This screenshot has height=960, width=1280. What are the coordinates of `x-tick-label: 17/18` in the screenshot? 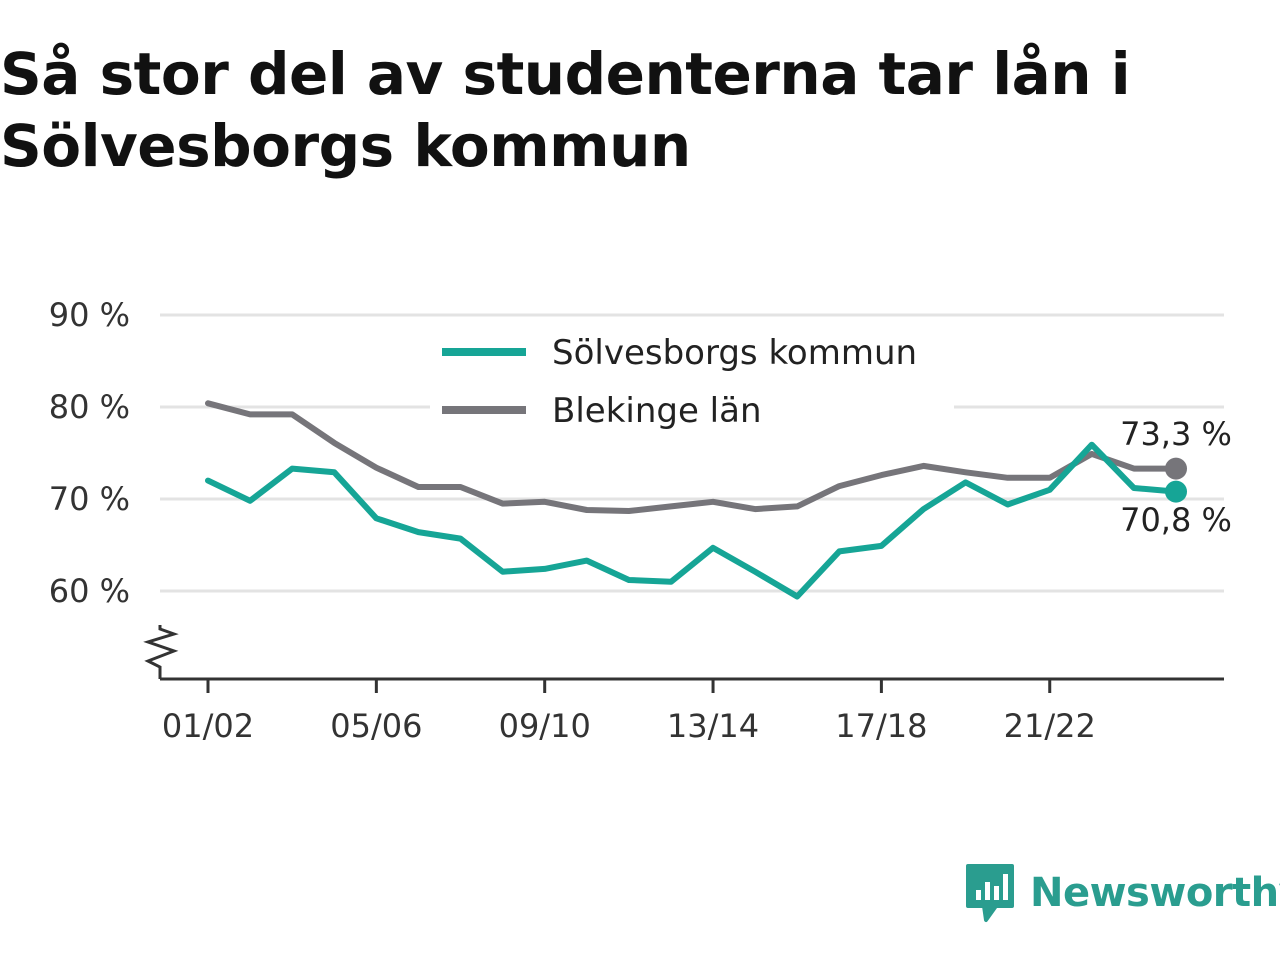 It's located at (881, 726).